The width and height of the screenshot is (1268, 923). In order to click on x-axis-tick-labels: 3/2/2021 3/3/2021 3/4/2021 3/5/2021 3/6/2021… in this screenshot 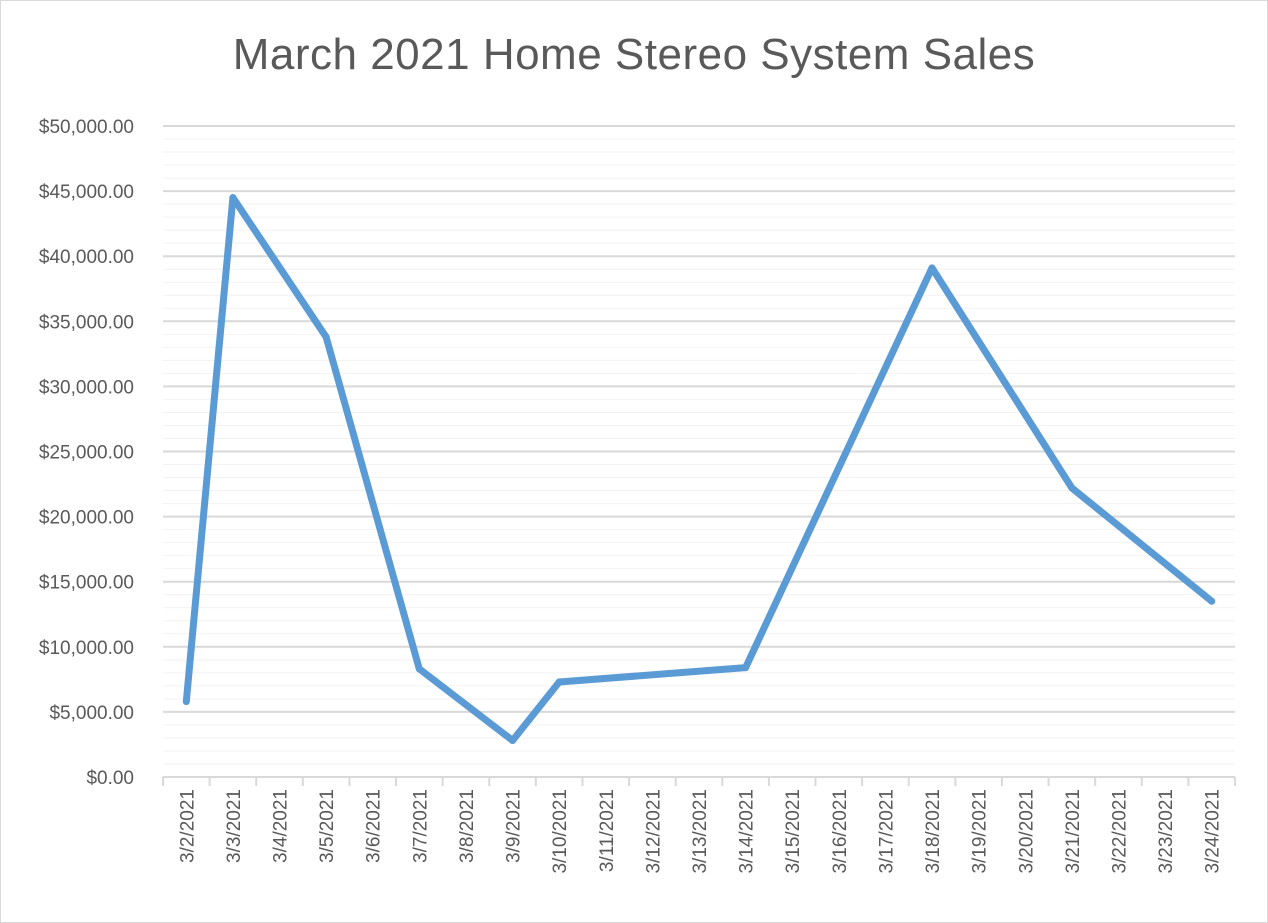, I will do `click(700, 831)`.